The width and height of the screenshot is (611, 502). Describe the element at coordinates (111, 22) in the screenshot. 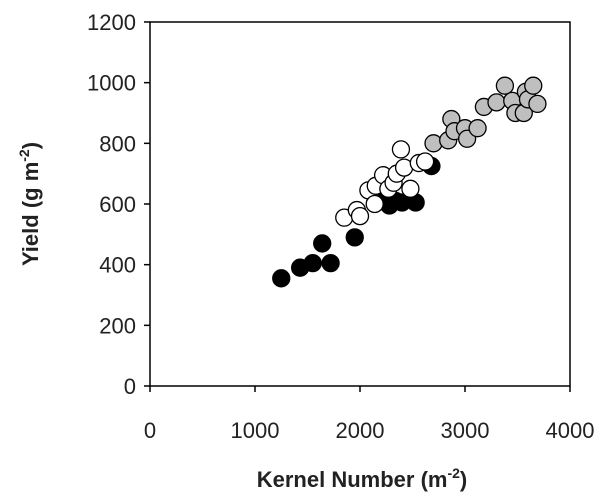

I see `y-tick-label: 1200` at that location.